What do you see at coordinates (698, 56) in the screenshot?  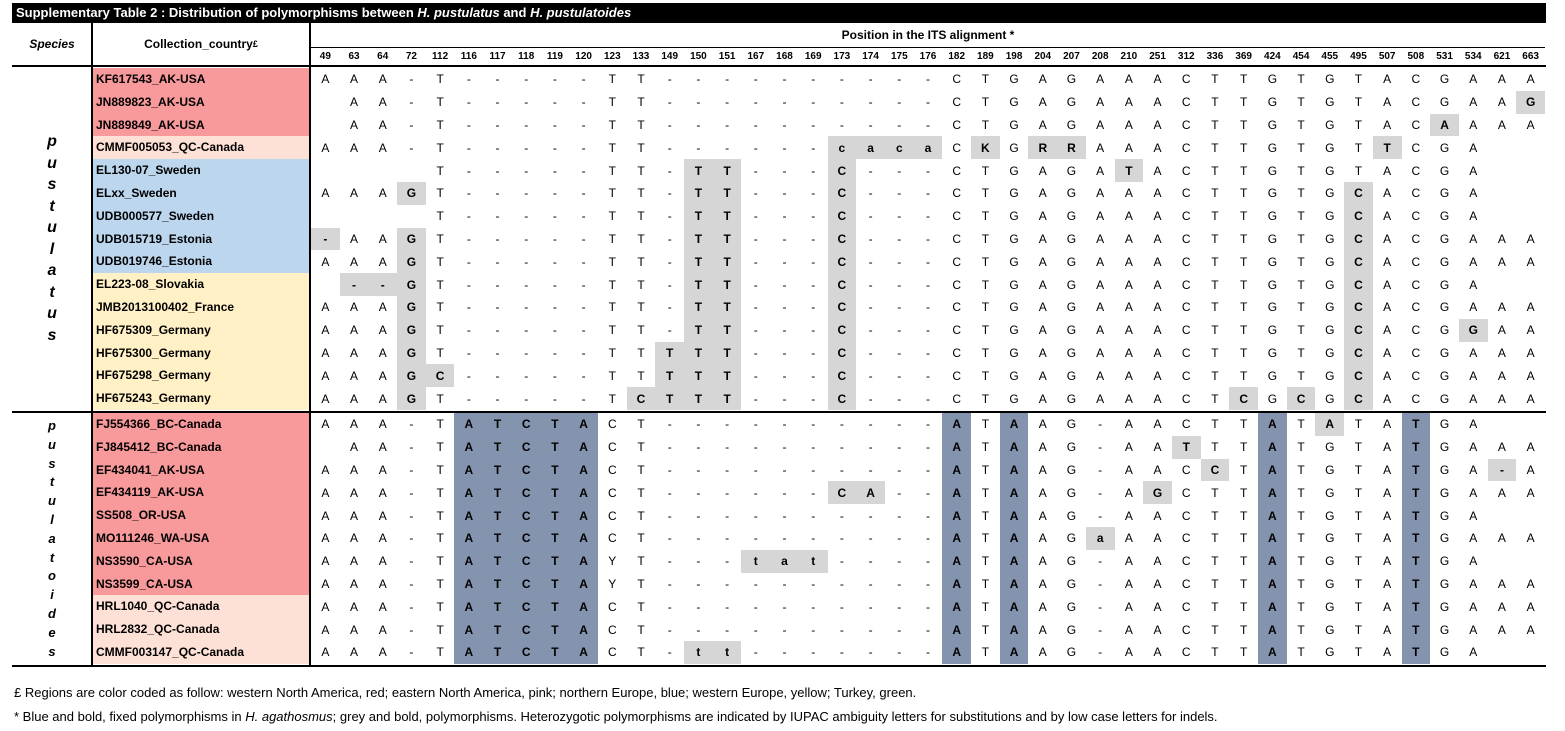 I see `position-number: 150` at bounding box center [698, 56].